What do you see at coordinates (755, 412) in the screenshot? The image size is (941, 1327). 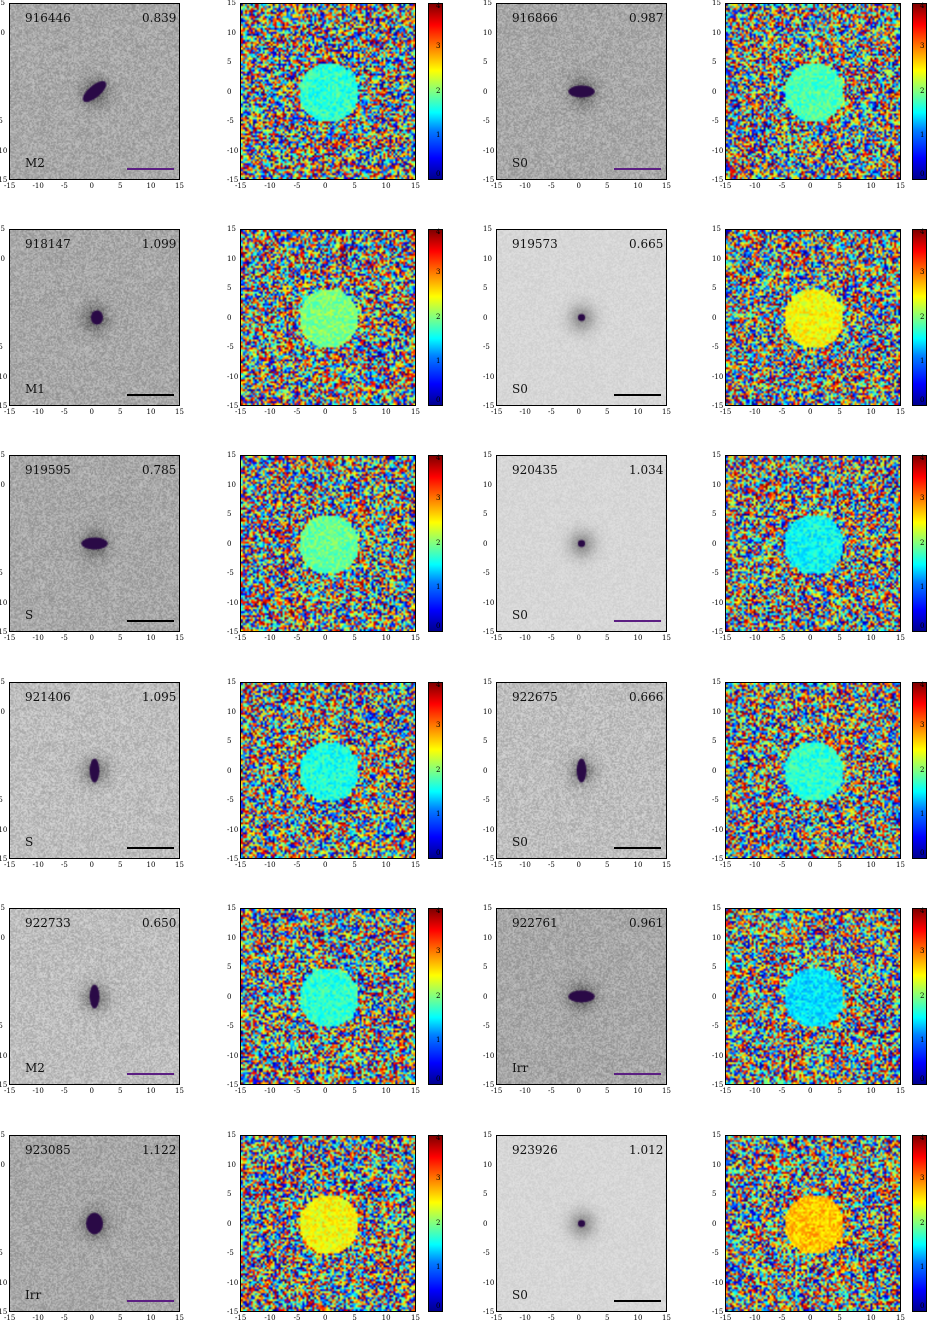 I see `color-map-x-tick: -10` at bounding box center [755, 412].